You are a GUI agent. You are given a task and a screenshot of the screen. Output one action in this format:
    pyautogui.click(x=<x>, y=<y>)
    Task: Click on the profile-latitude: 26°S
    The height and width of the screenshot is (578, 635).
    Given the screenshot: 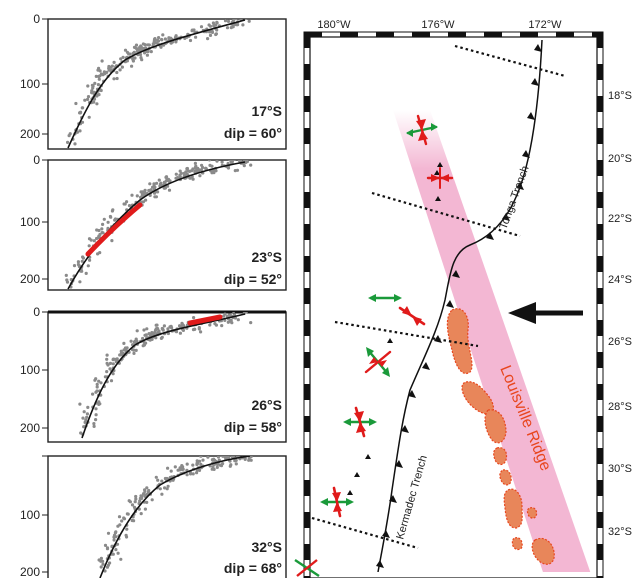 What is the action you would take?
    pyautogui.click(x=266, y=405)
    